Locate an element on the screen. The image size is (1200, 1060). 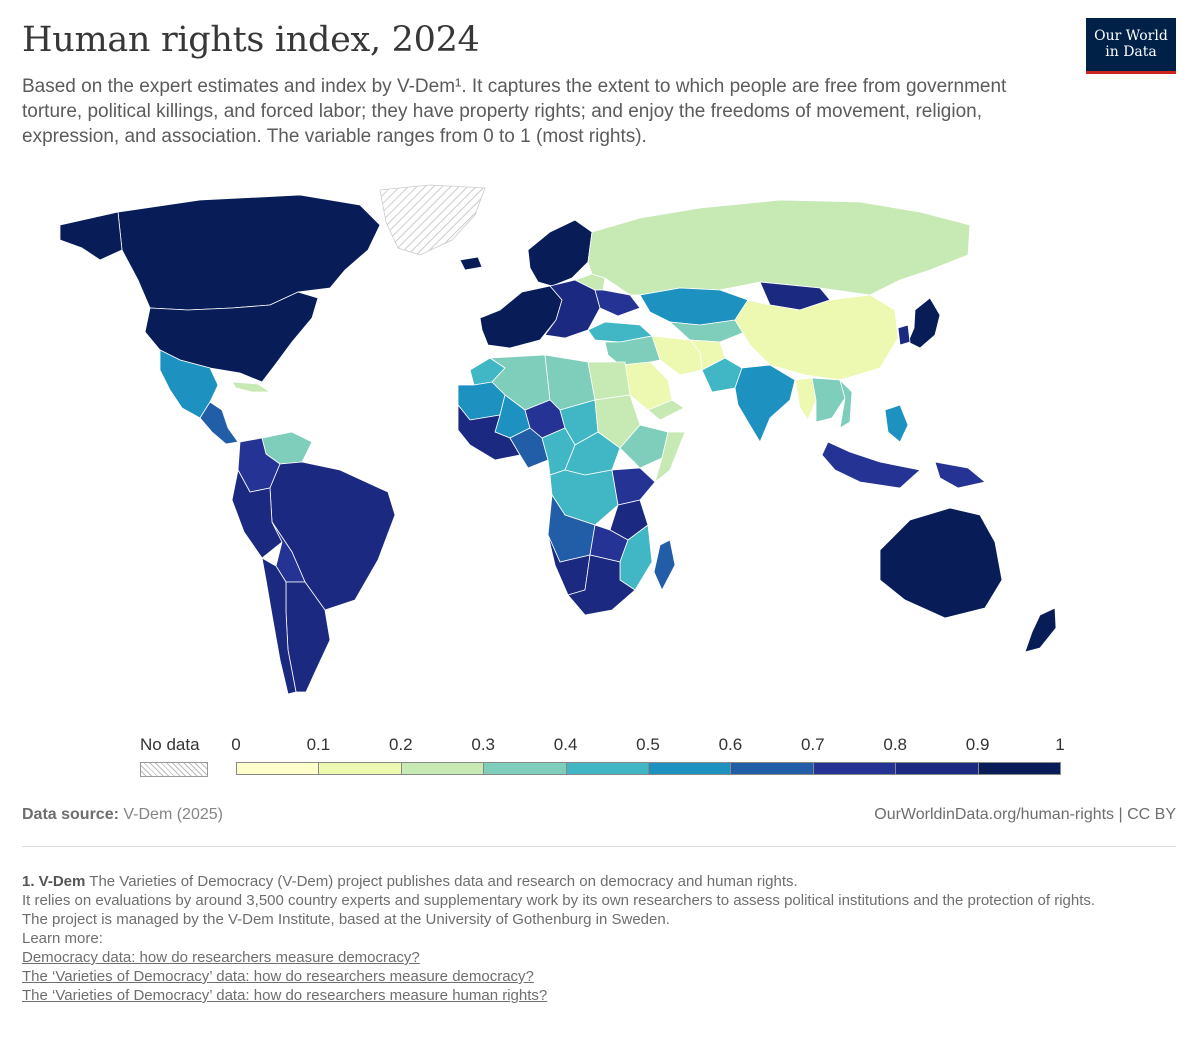
region-somalia: Somalia is located at coordinates (670, 457).